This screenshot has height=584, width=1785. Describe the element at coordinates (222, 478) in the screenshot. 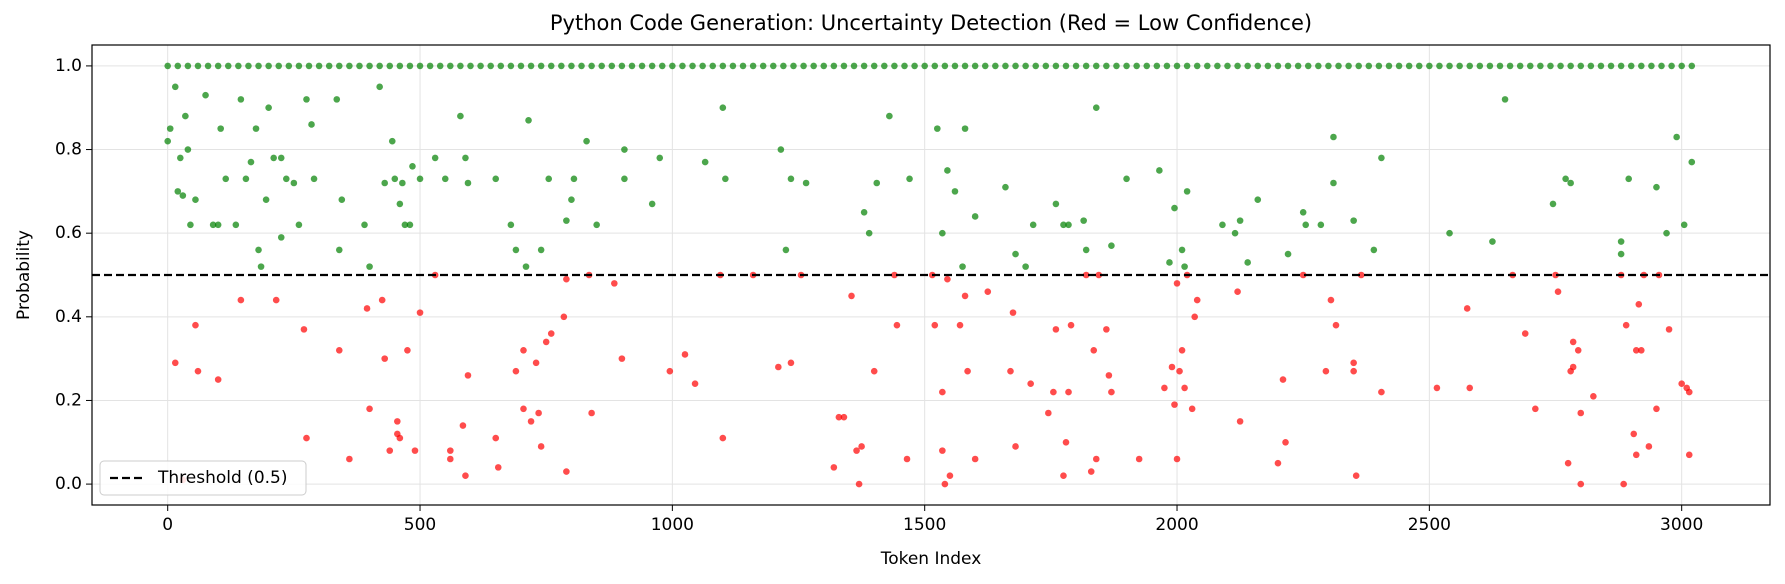

I see `legend-label: Threshold (0.5)` at that location.